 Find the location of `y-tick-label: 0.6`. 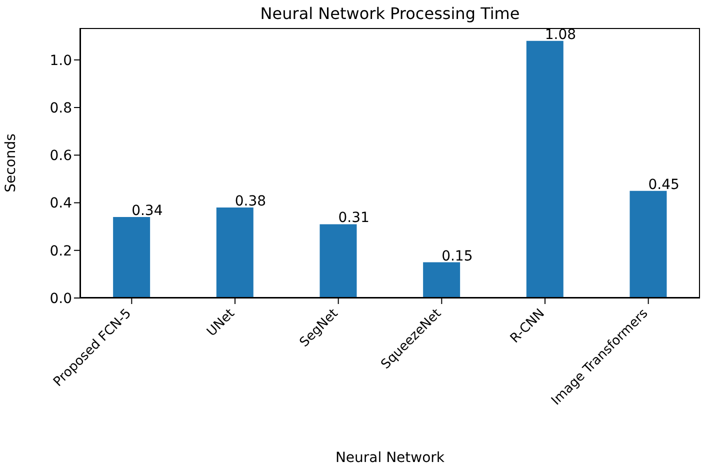

y-tick-label: 0.6 is located at coordinates (61, 156).